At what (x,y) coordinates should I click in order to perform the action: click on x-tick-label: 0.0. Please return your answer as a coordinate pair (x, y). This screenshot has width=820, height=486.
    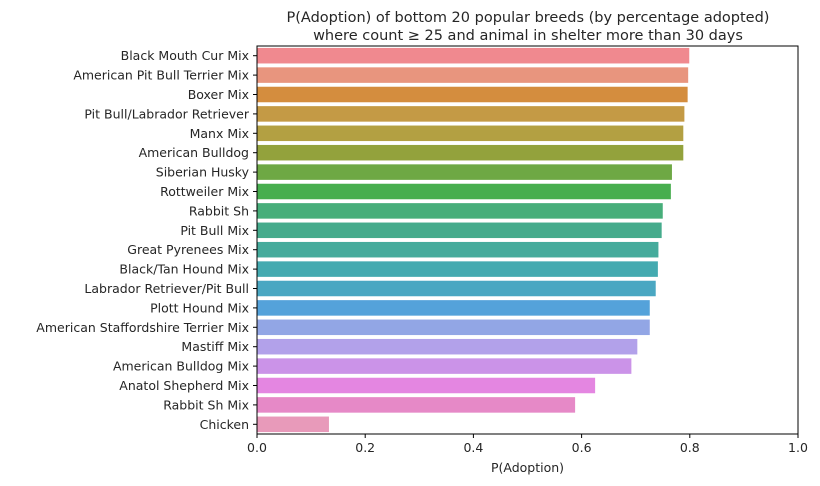
    Looking at the image, I should click on (257, 447).